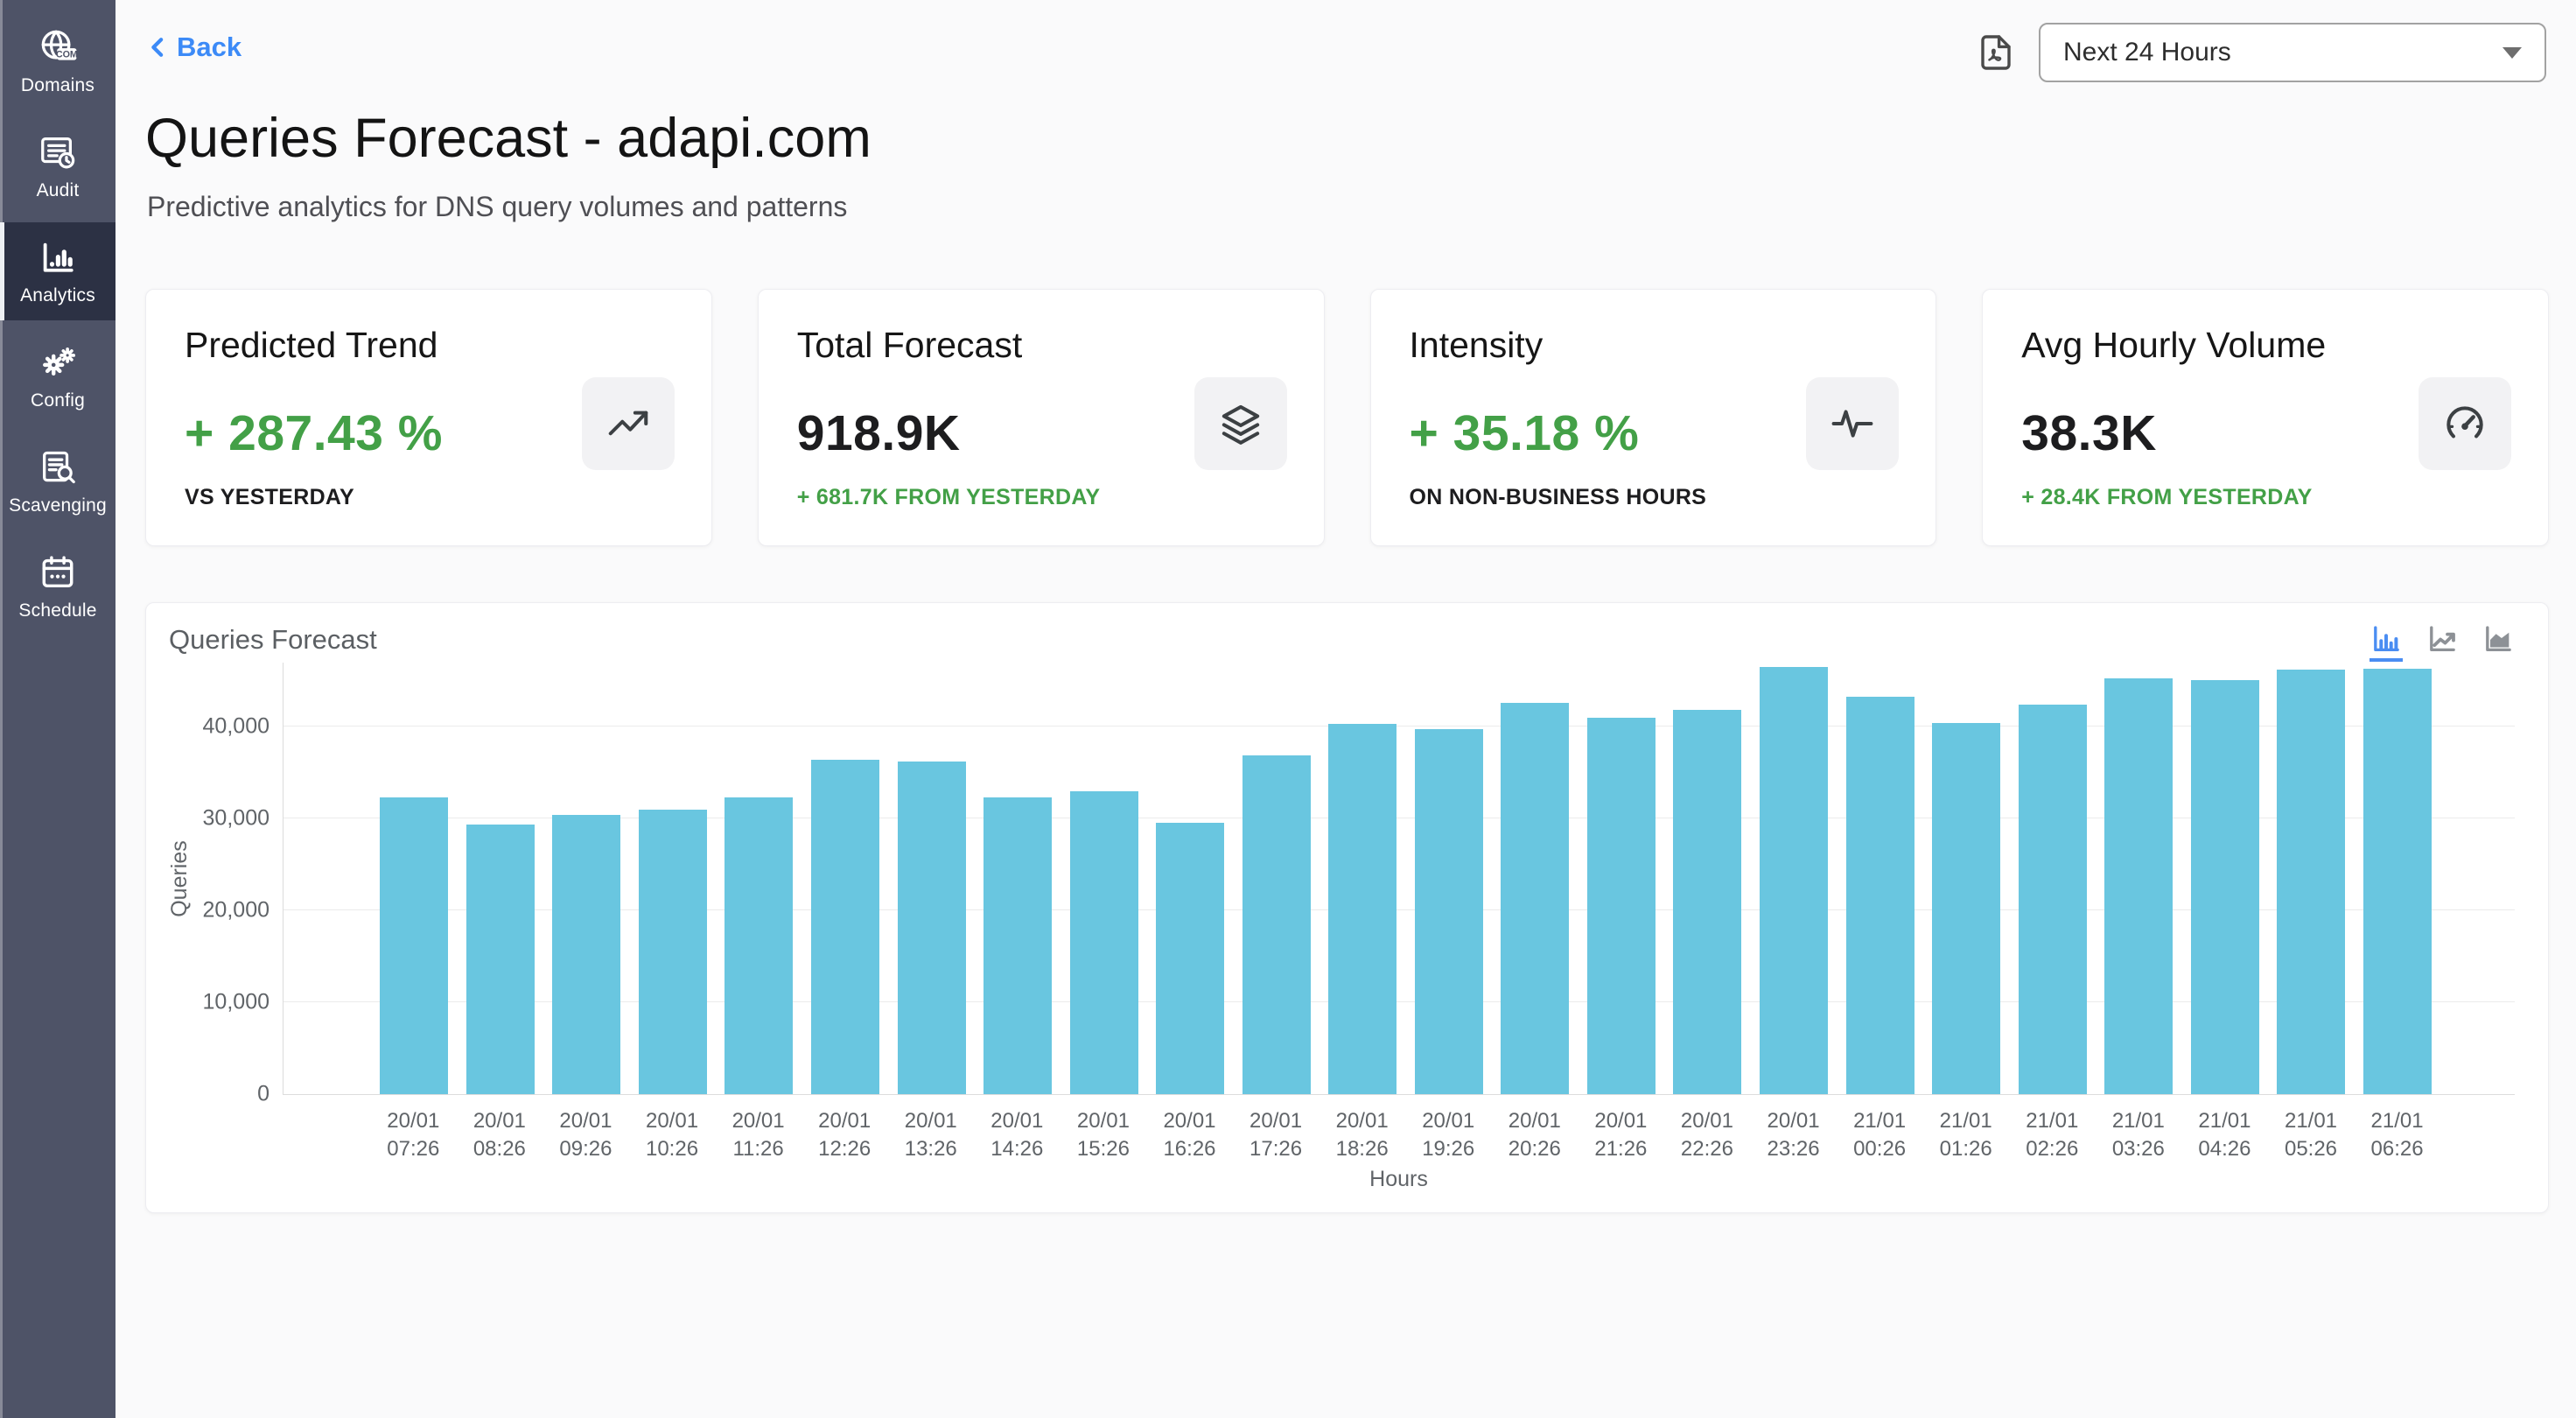 The width and height of the screenshot is (2576, 1418). Describe the element at coordinates (1880, 1135) in the screenshot. I see `x-axis-tick-label: 21/01 00:26` at that location.